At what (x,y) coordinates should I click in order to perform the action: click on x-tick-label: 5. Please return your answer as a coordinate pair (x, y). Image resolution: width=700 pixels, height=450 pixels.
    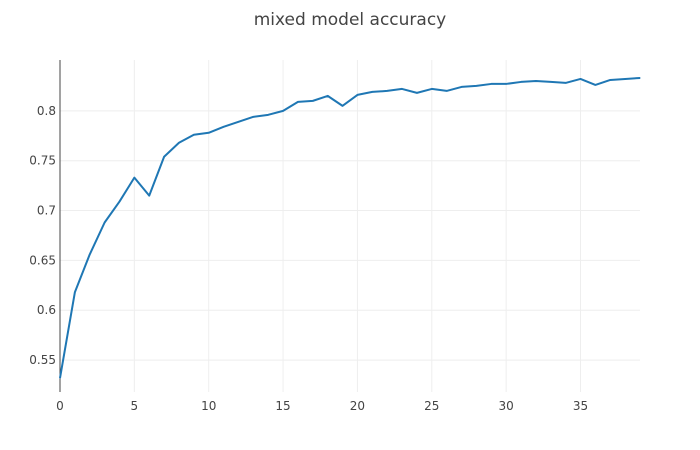
    Looking at the image, I should click on (135, 406).